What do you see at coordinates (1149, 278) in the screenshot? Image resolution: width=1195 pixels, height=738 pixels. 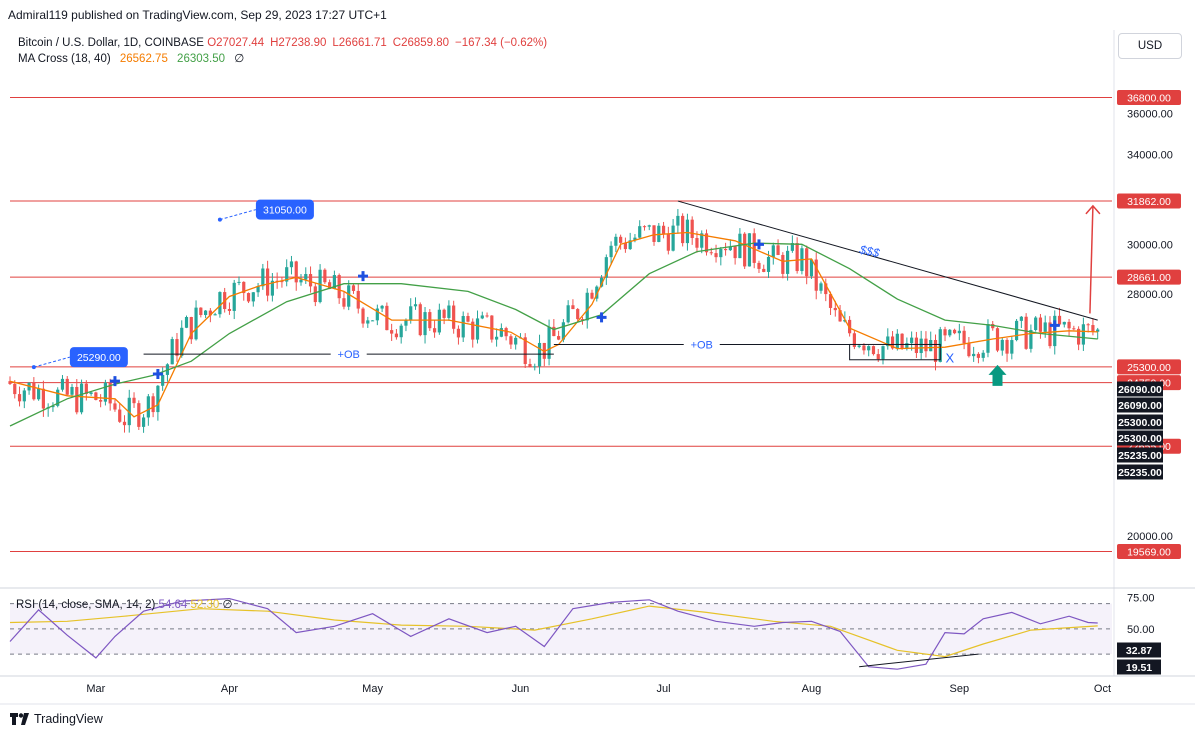 I see `level-badge-label: 28661.00` at bounding box center [1149, 278].